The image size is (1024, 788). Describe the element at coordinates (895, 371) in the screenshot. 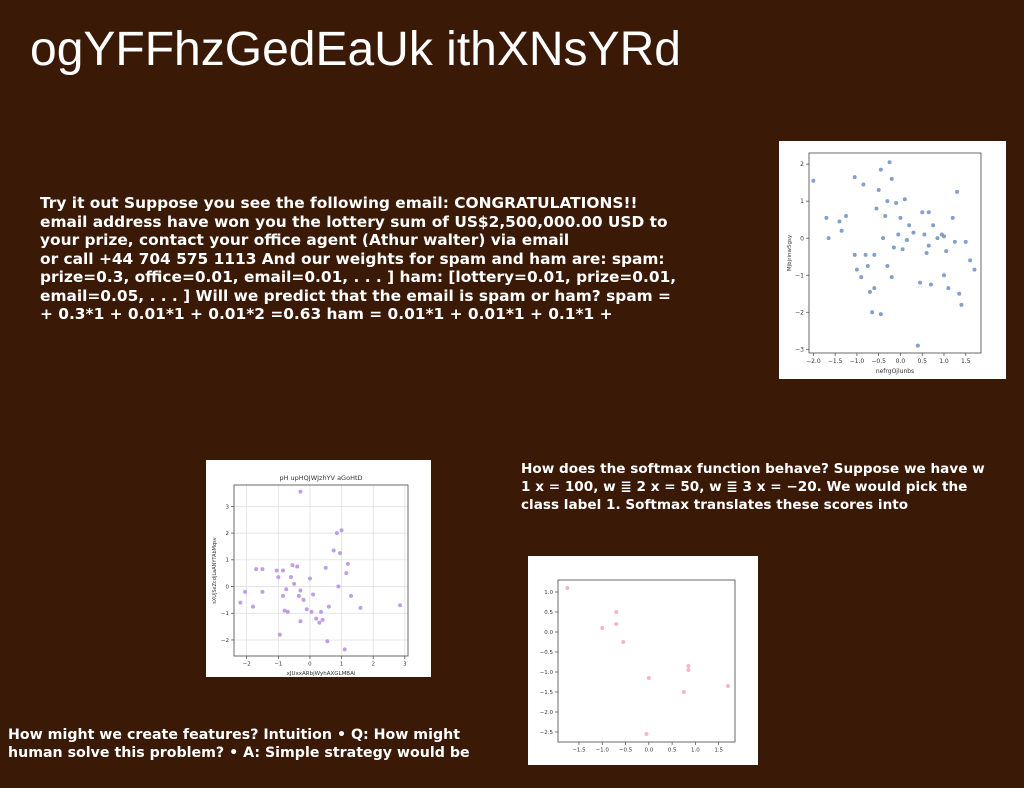

I see `x-axis-label: nefrgOjlunbs` at that location.